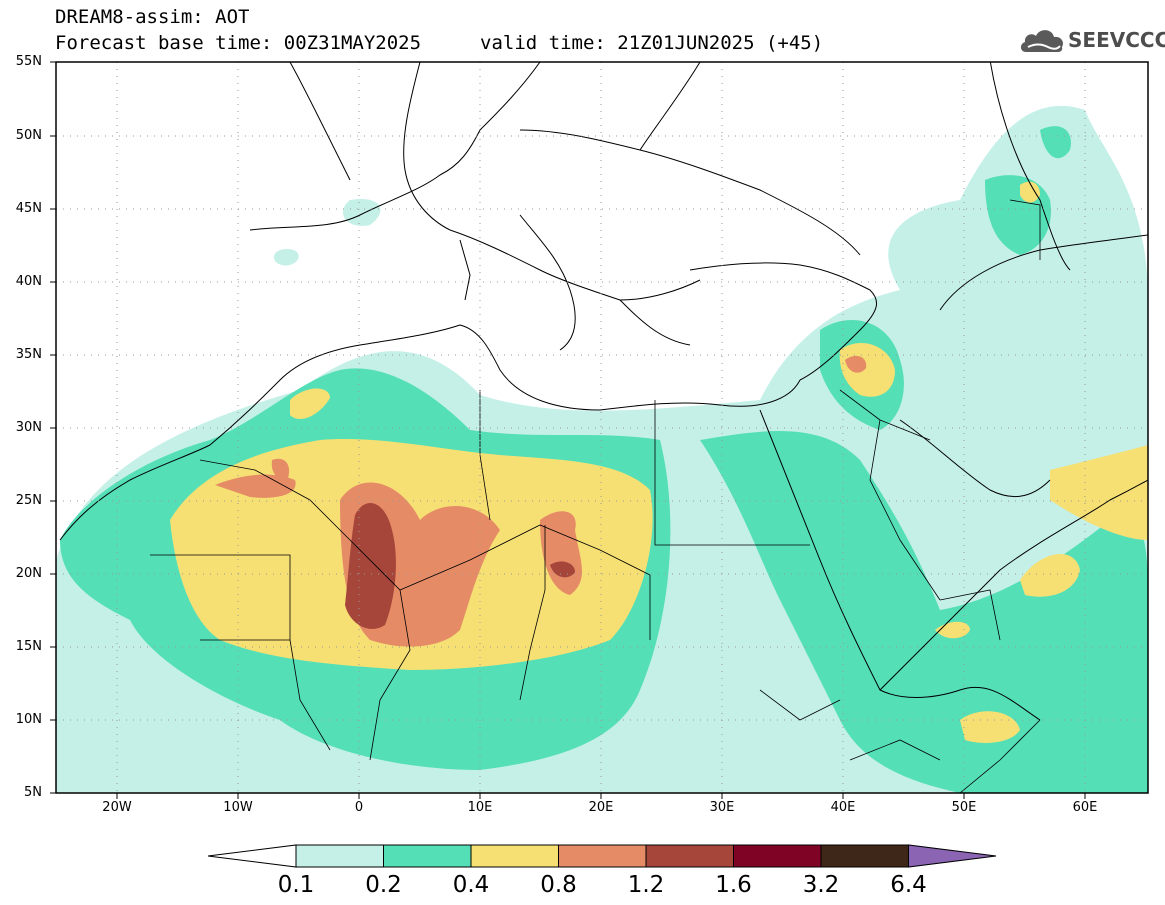  Describe the element at coordinates (821, 885) in the screenshot. I see `colorbar-label: 3.2` at that location.